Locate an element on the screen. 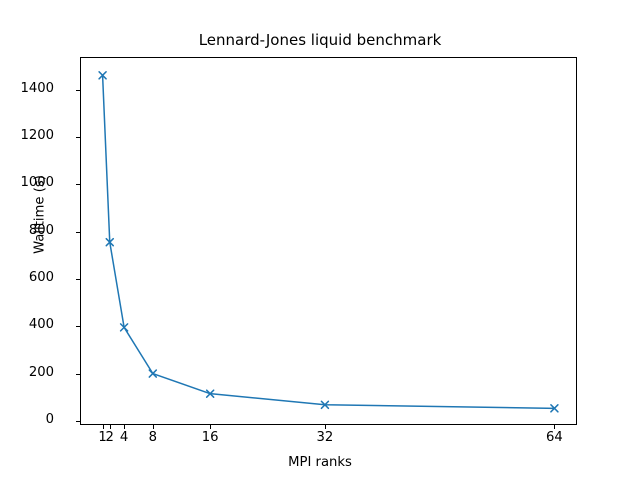 The image size is (640, 480). y-tick-label: 200 is located at coordinates (41, 372).